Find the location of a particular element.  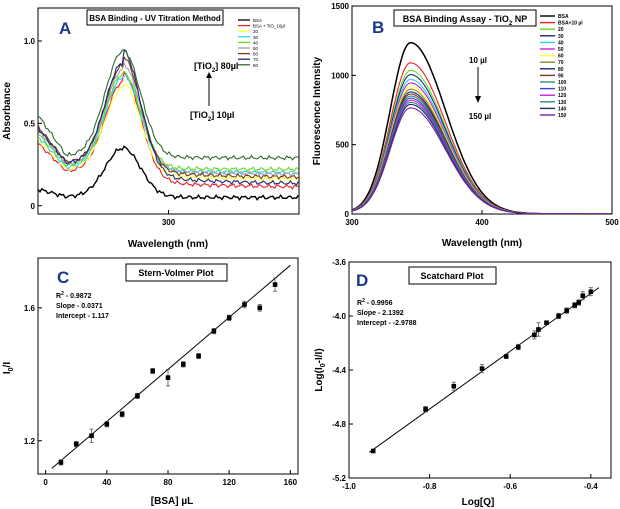

panel-b-legend-label: 80 is located at coordinates (561, 70).